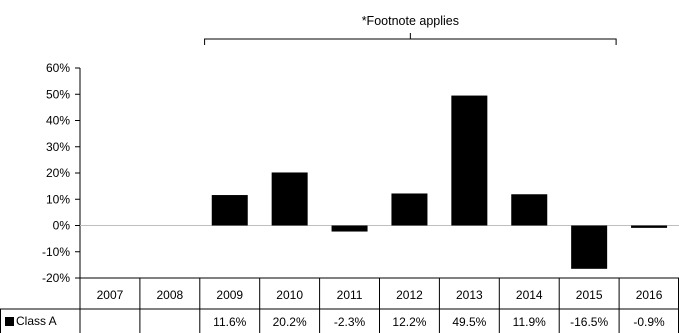 The width and height of the screenshot is (679, 333). Describe the element at coordinates (469, 295) in the screenshot. I see `category-label: 2013` at that location.